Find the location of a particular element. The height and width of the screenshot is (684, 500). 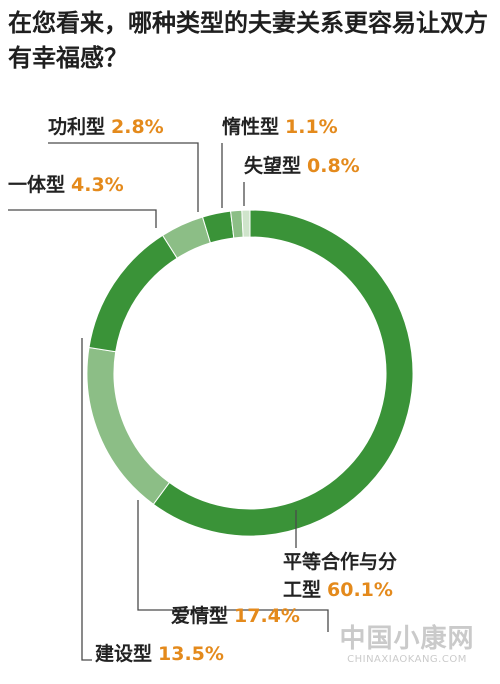

slice-label-3: 建设型 13.5% is located at coordinates (159, 653).